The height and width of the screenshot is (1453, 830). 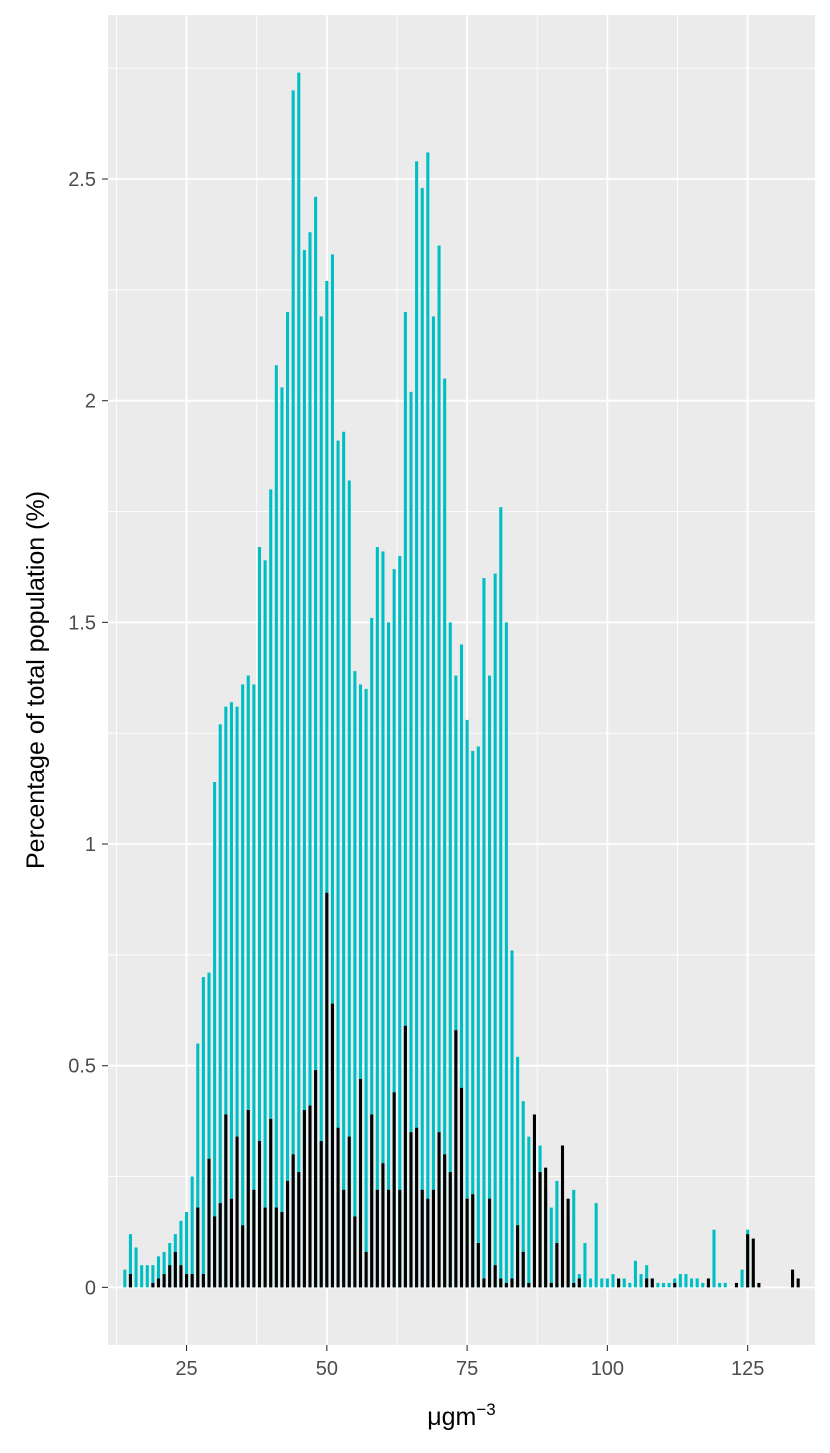 I want to click on x-axis-ticks: 25 50 75 100 125, so click(x=469, y=1362).